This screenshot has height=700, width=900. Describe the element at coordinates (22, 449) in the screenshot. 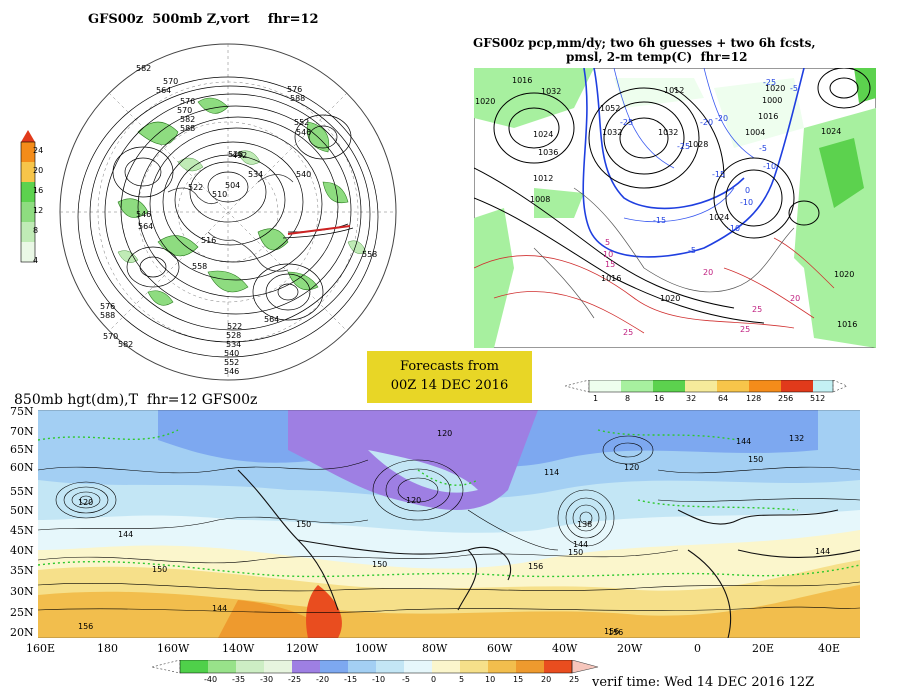

I see `lat-label: 65N` at that location.